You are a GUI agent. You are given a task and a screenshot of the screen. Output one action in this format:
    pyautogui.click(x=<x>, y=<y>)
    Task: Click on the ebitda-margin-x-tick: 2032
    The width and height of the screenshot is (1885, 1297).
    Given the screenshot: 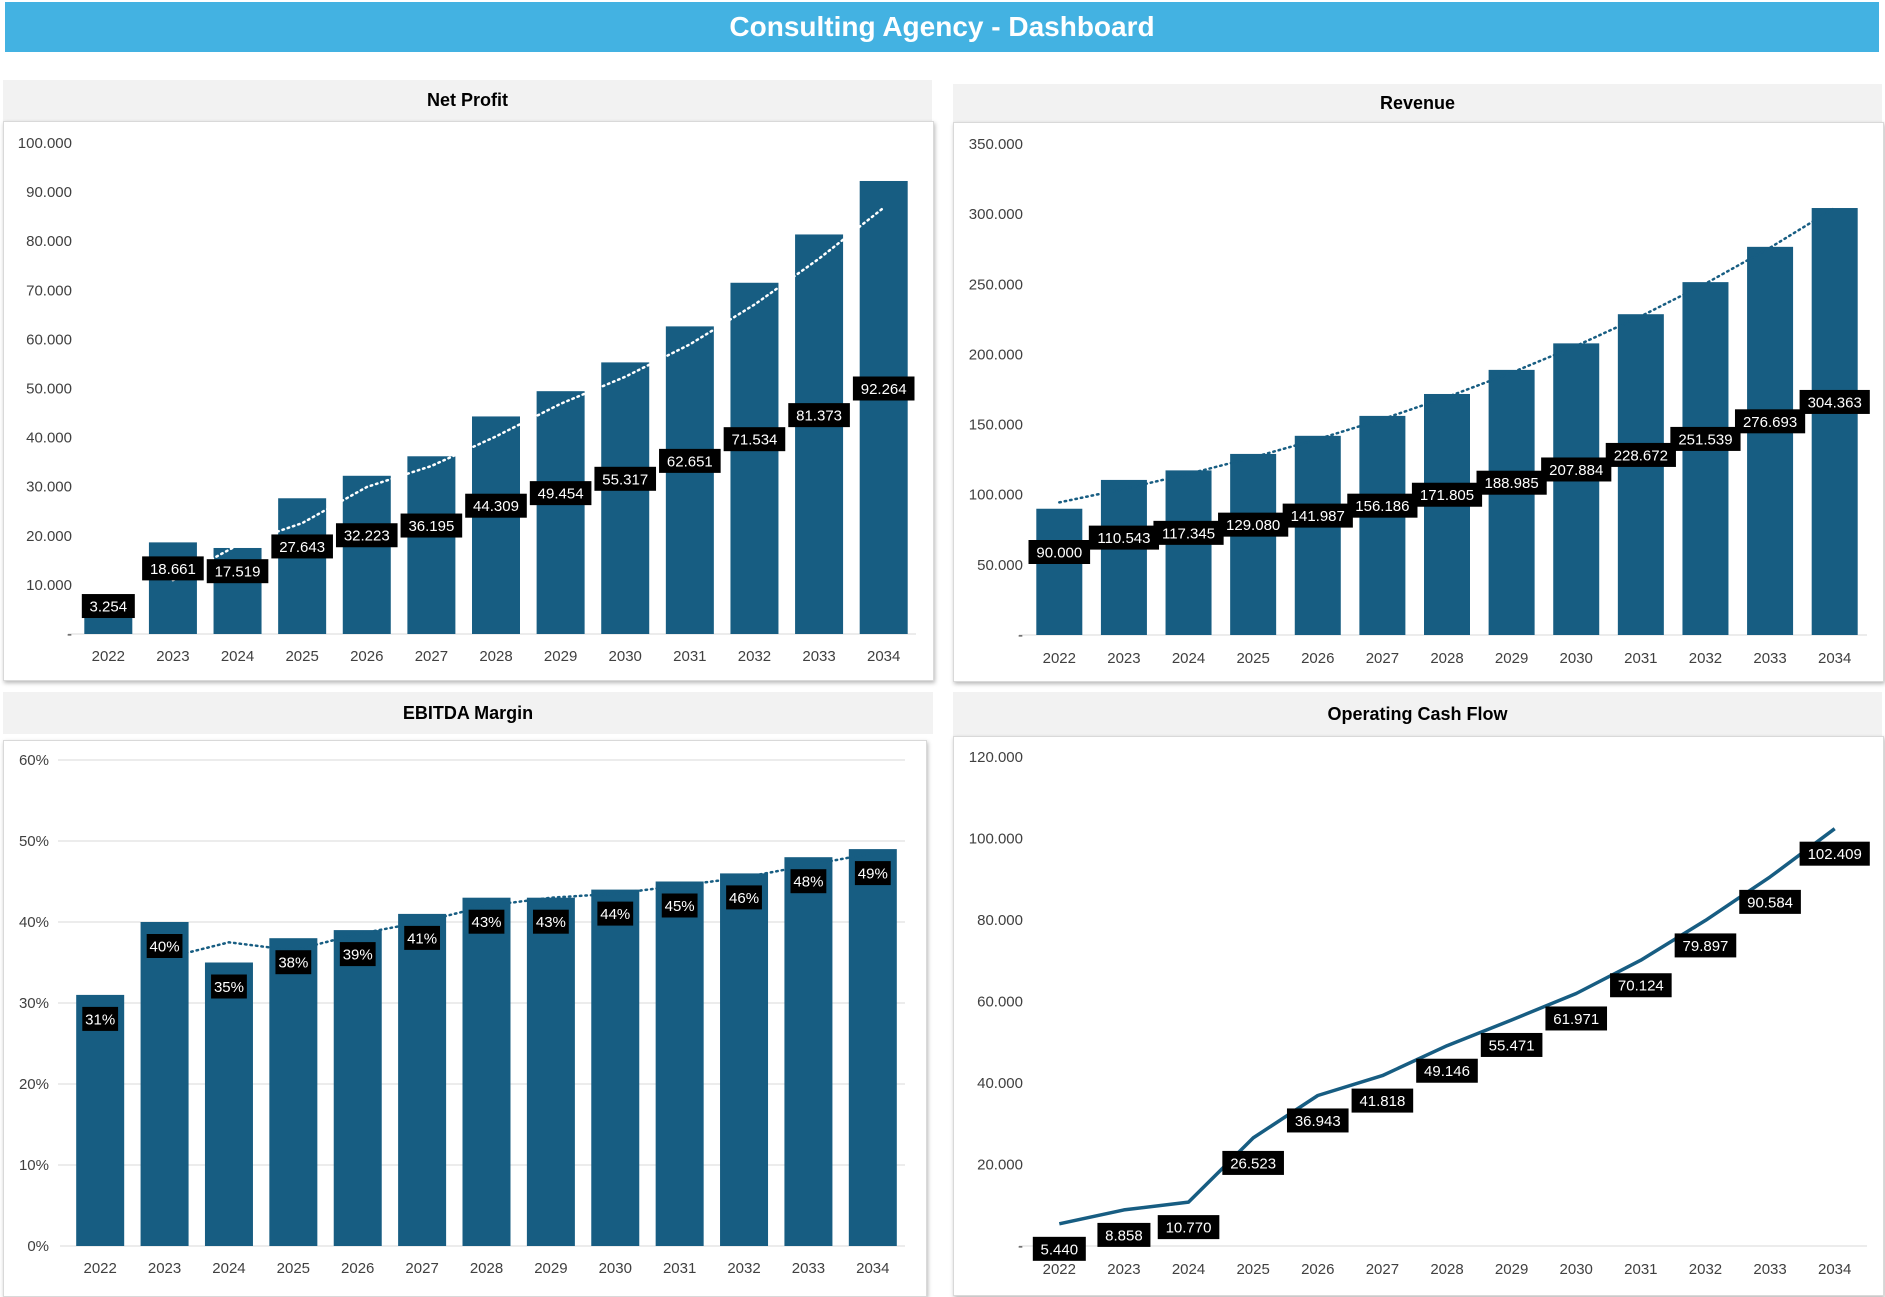 What is the action you would take?
    pyautogui.click(x=743, y=1268)
    